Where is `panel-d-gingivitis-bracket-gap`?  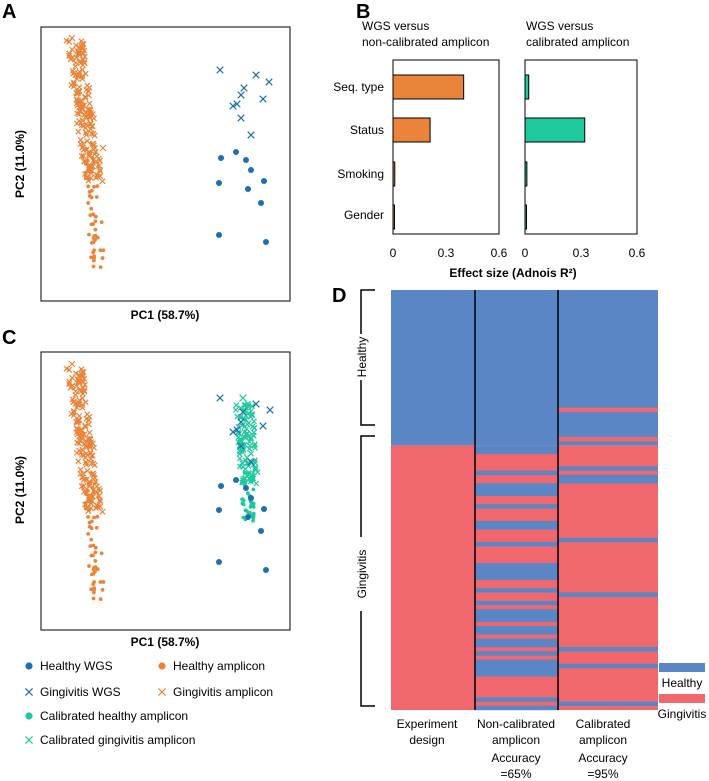 panel-d-gingivitis-bracket-gap is located at coordinates (361, 574).